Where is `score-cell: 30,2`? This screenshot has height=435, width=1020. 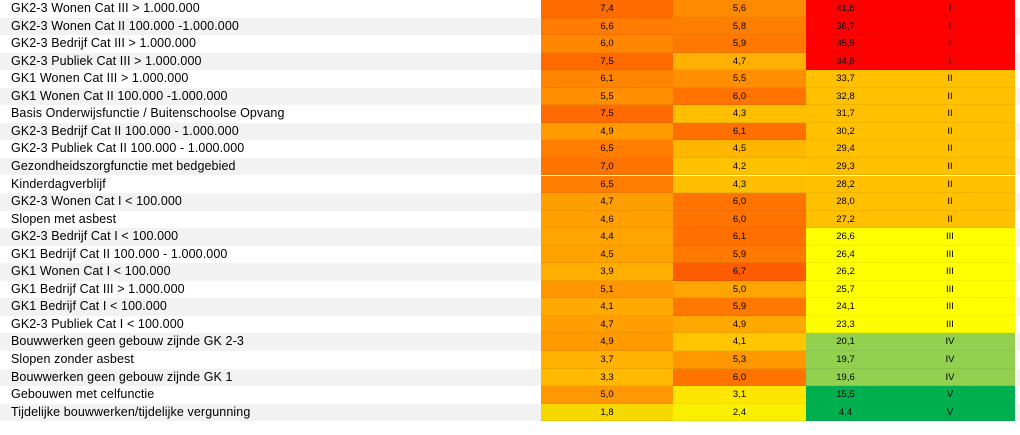
score-cell: 30,2 is located at coordinates (845, 131).